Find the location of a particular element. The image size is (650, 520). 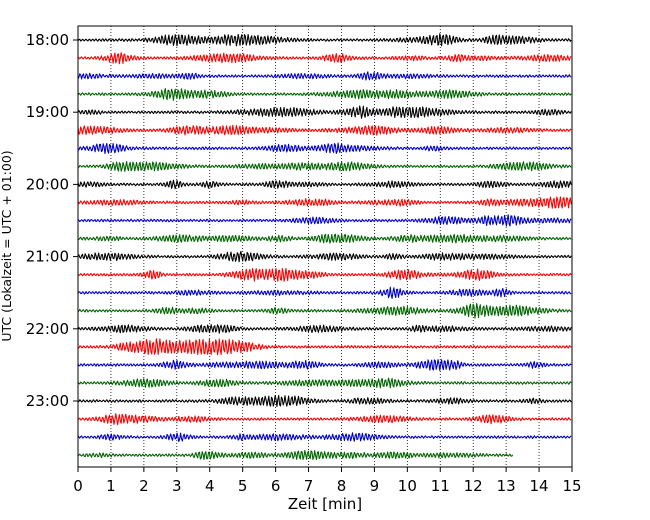

x-tick-label: 13 is located at coordinates (506, 486).